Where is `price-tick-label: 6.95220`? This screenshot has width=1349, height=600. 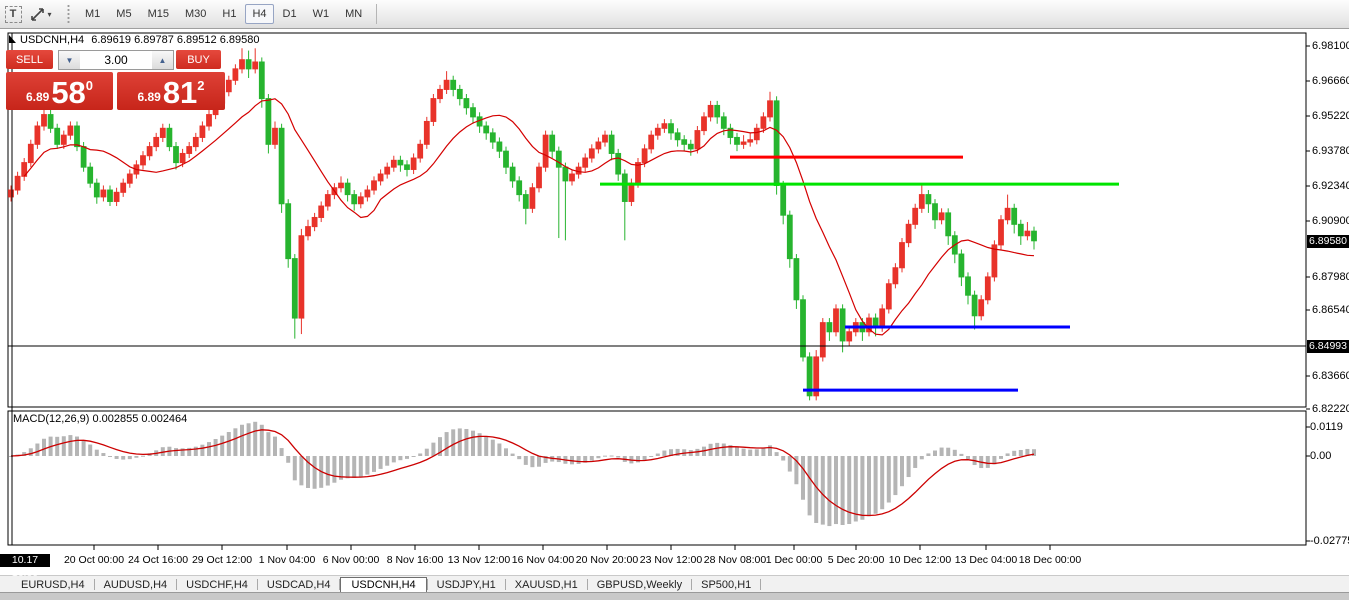 price-tick-label: 6.95220 is located at coordinates (1330, 116).